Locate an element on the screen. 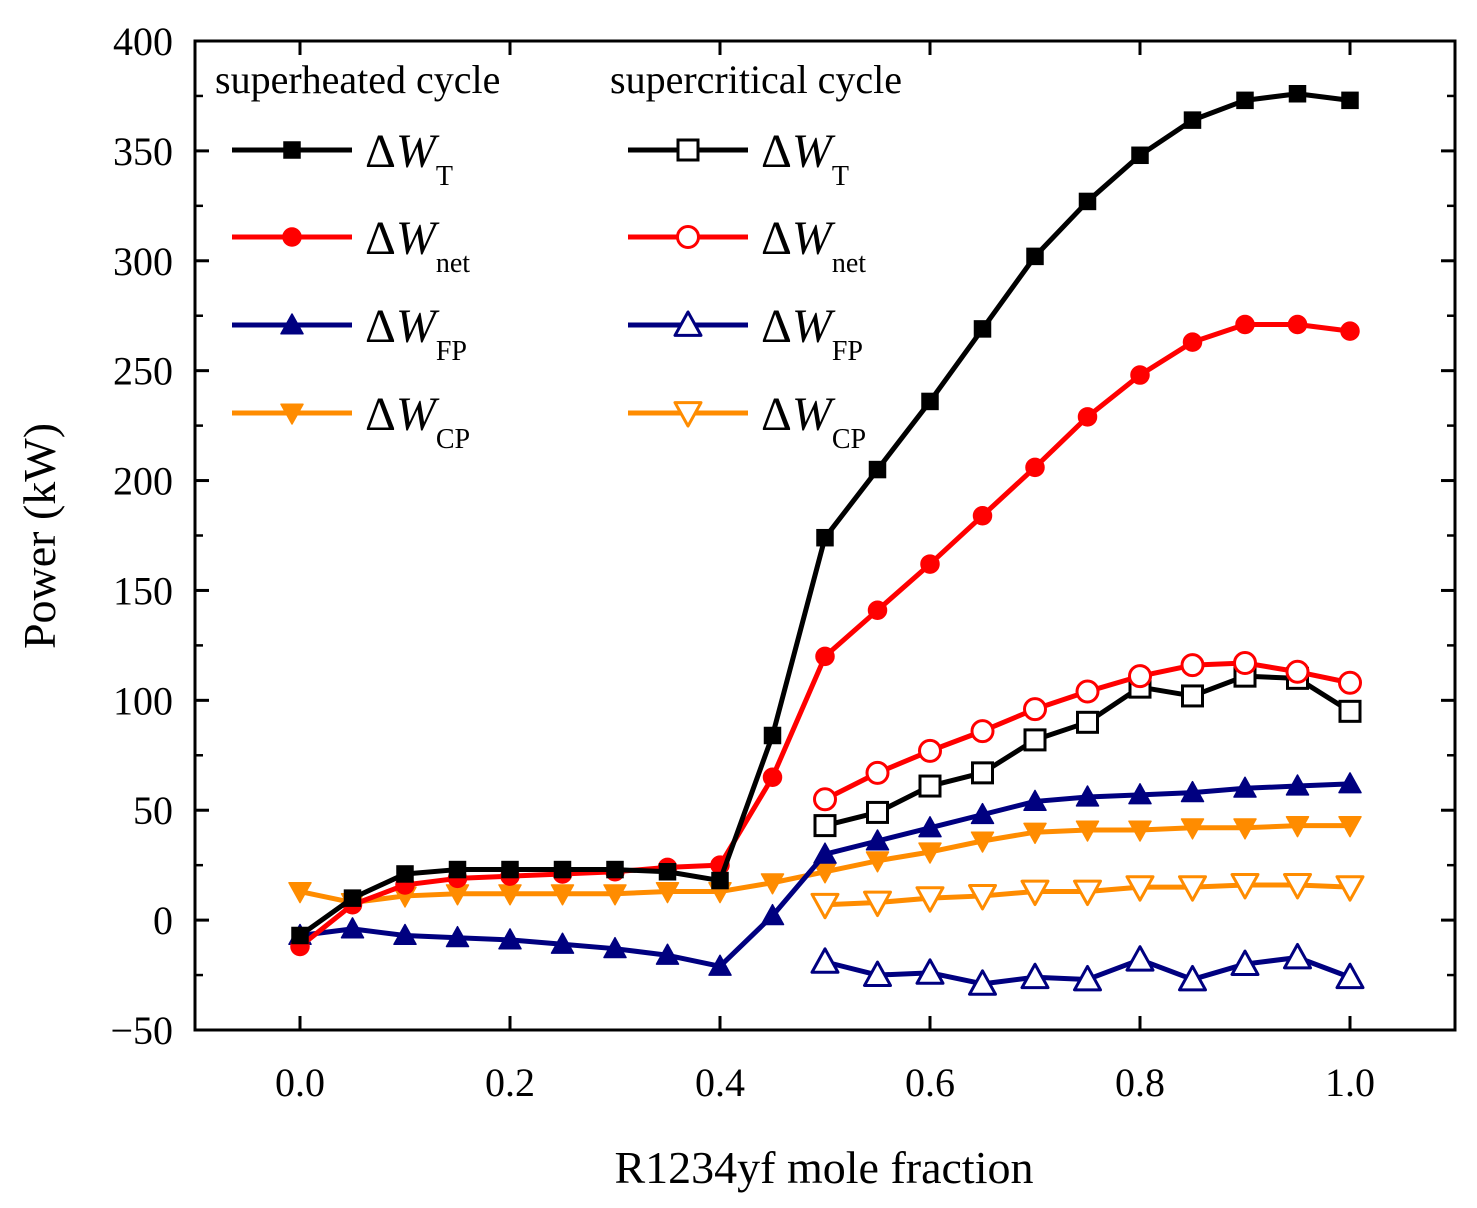 This screenshot has width=1477, height=1208. series-fp-supercritical is located at coordinates (1087, 969).